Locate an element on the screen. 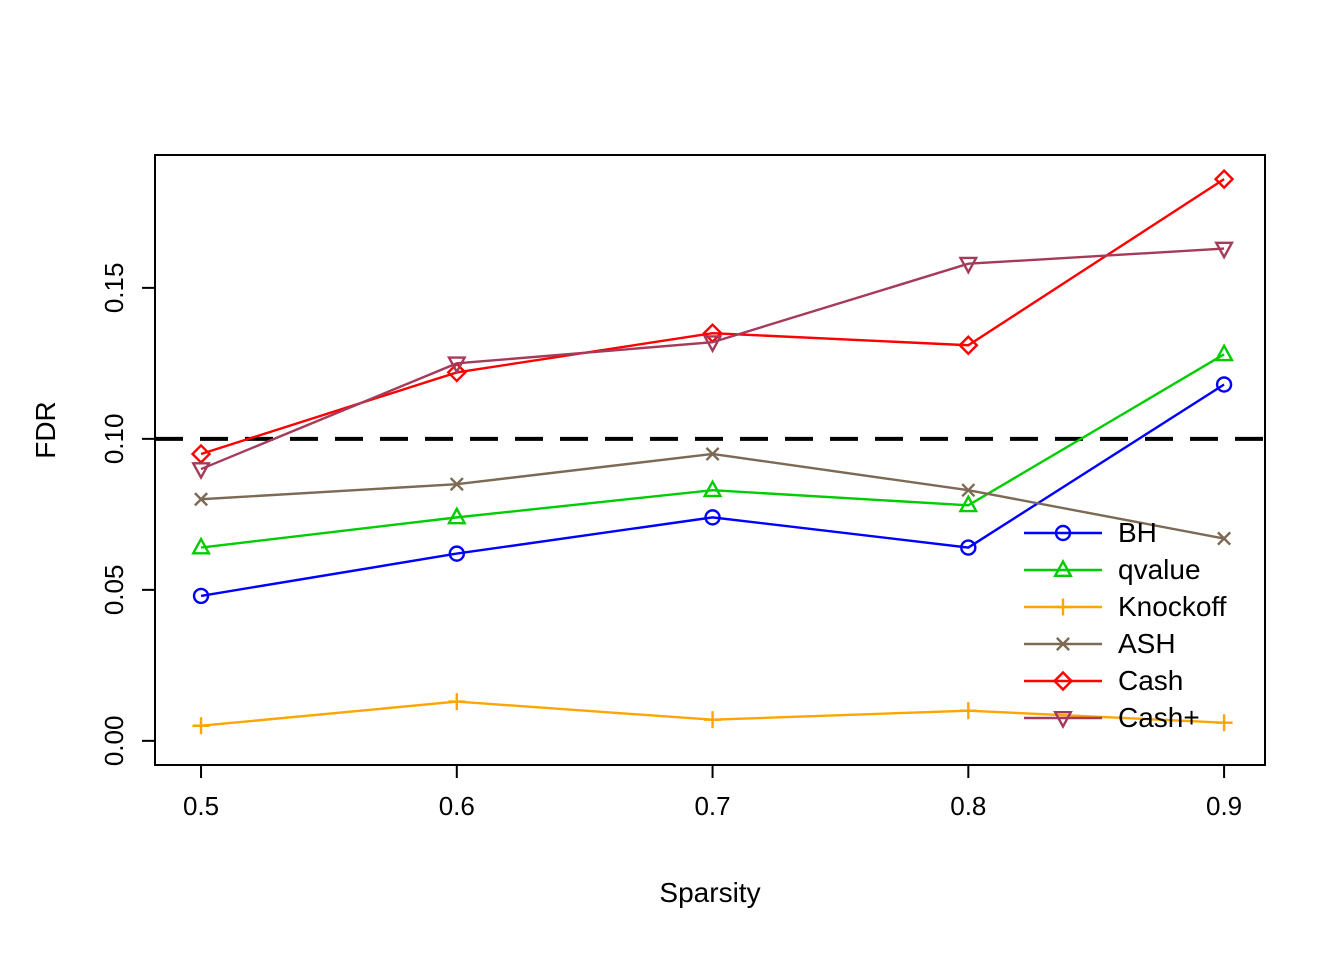 The height and width of the screenshot is (960, 1344). legend-label: Cash is located at coordinates (1150, 680).